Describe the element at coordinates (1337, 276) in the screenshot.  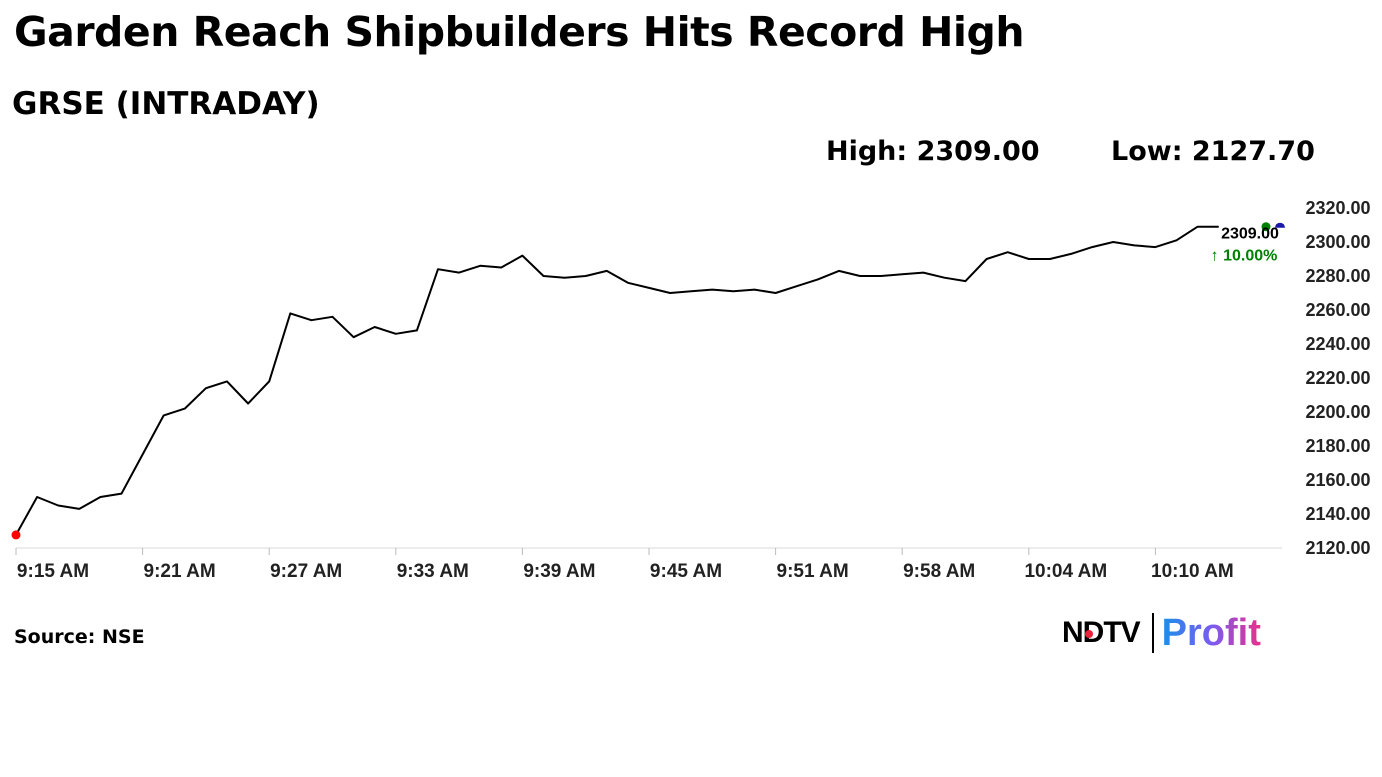
I see `y-tick-label: 2280.00` at that location.